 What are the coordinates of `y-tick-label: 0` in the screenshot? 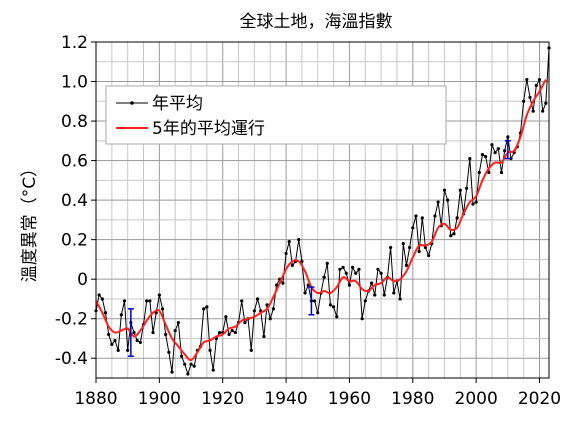 It's located at (82, 280).